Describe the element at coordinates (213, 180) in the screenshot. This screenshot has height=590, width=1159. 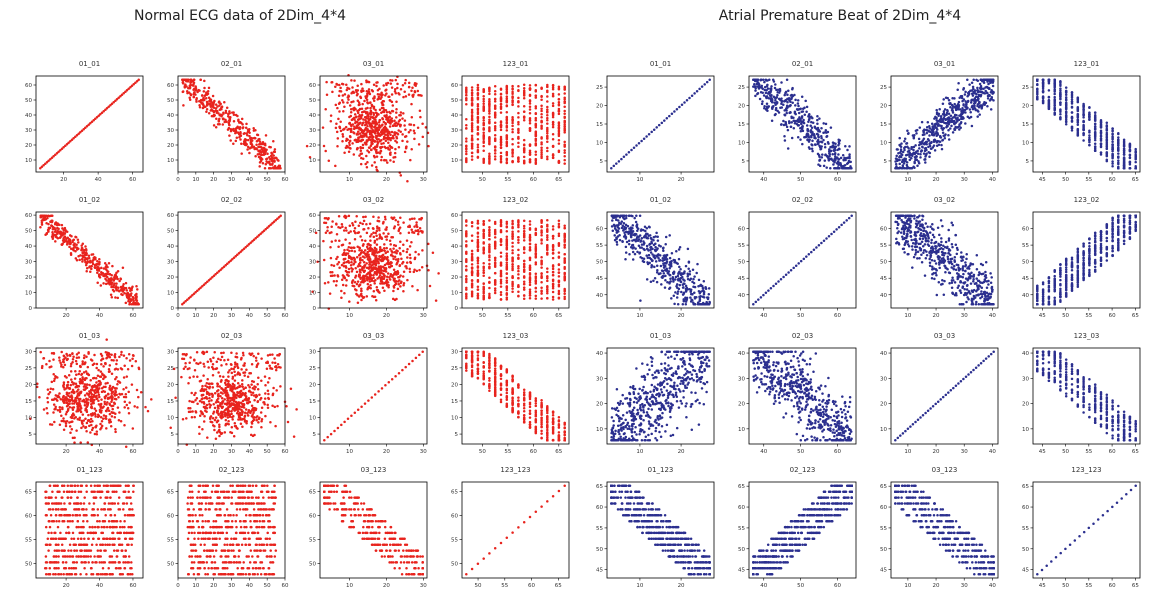
I see `x-tick-label: 20` at that location.